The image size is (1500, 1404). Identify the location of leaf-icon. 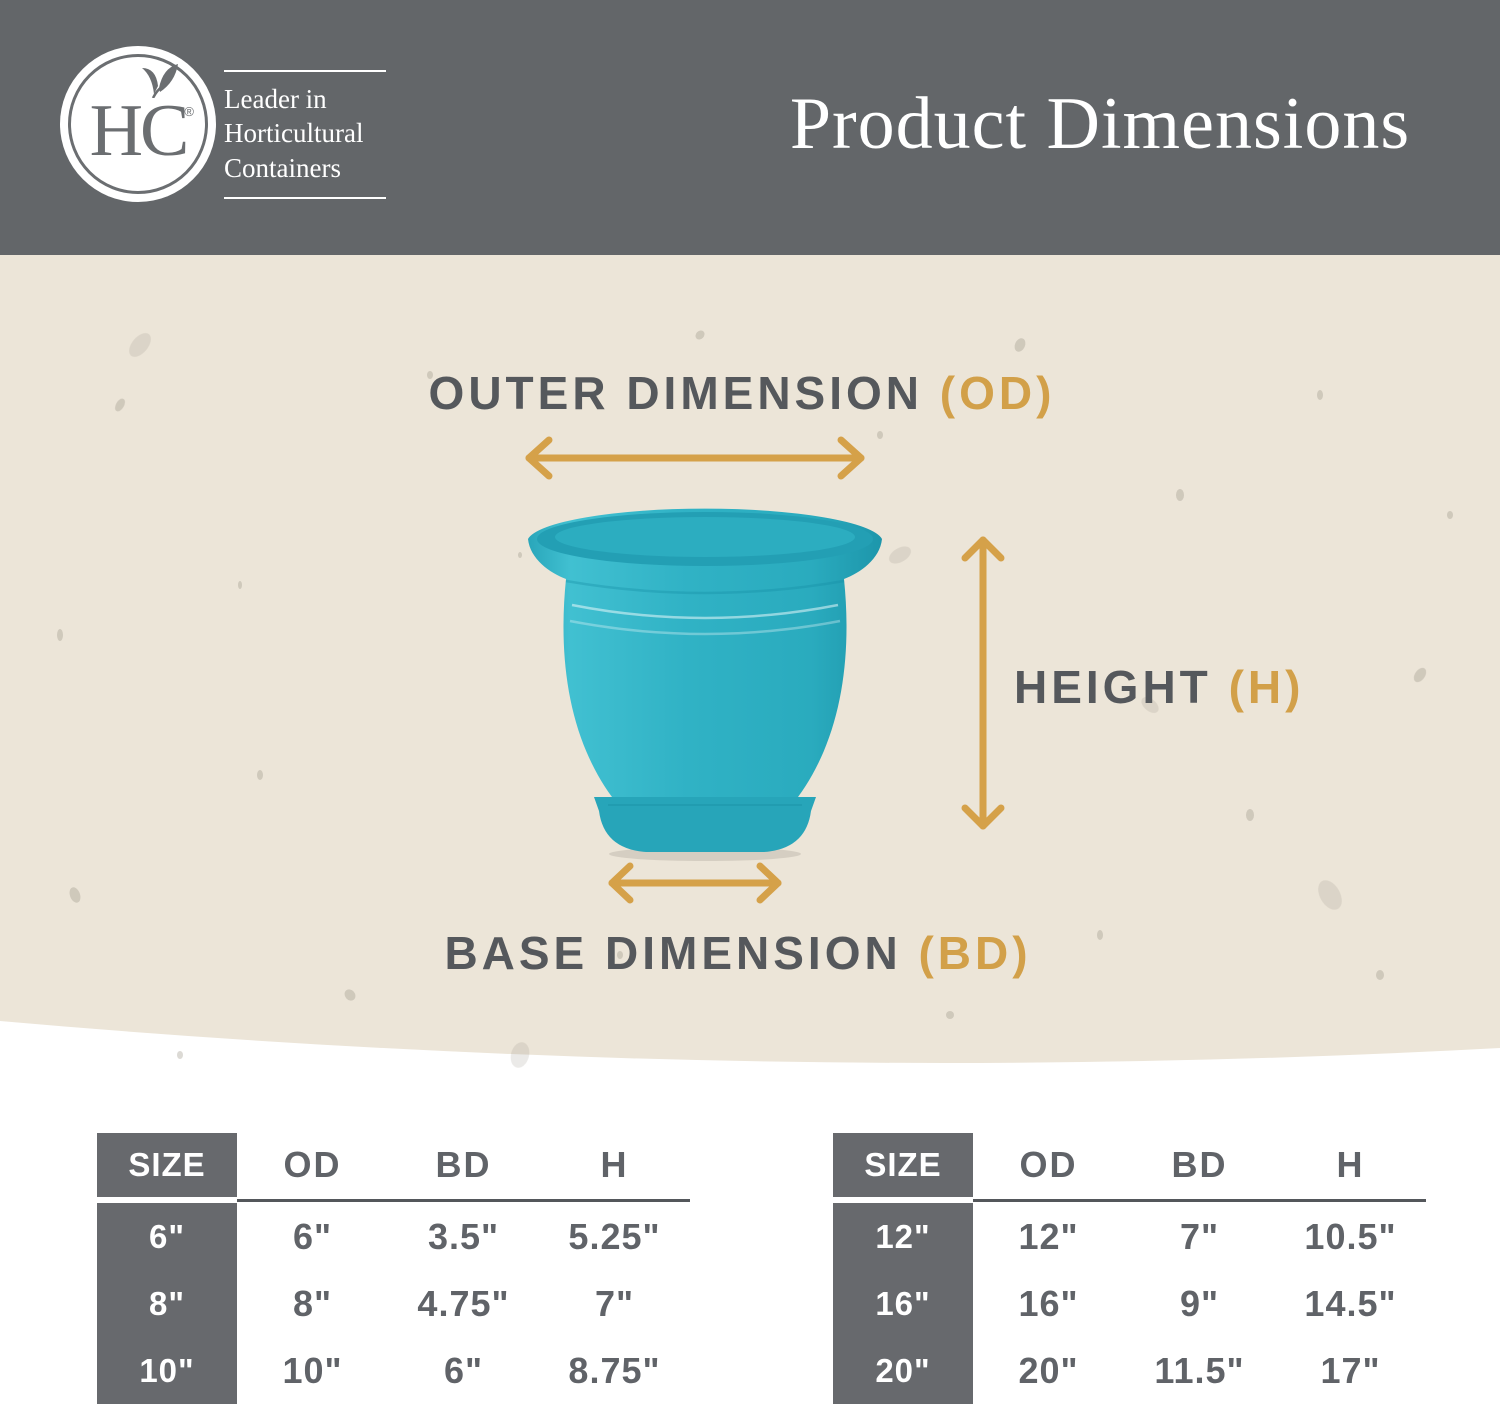
(160, 81).